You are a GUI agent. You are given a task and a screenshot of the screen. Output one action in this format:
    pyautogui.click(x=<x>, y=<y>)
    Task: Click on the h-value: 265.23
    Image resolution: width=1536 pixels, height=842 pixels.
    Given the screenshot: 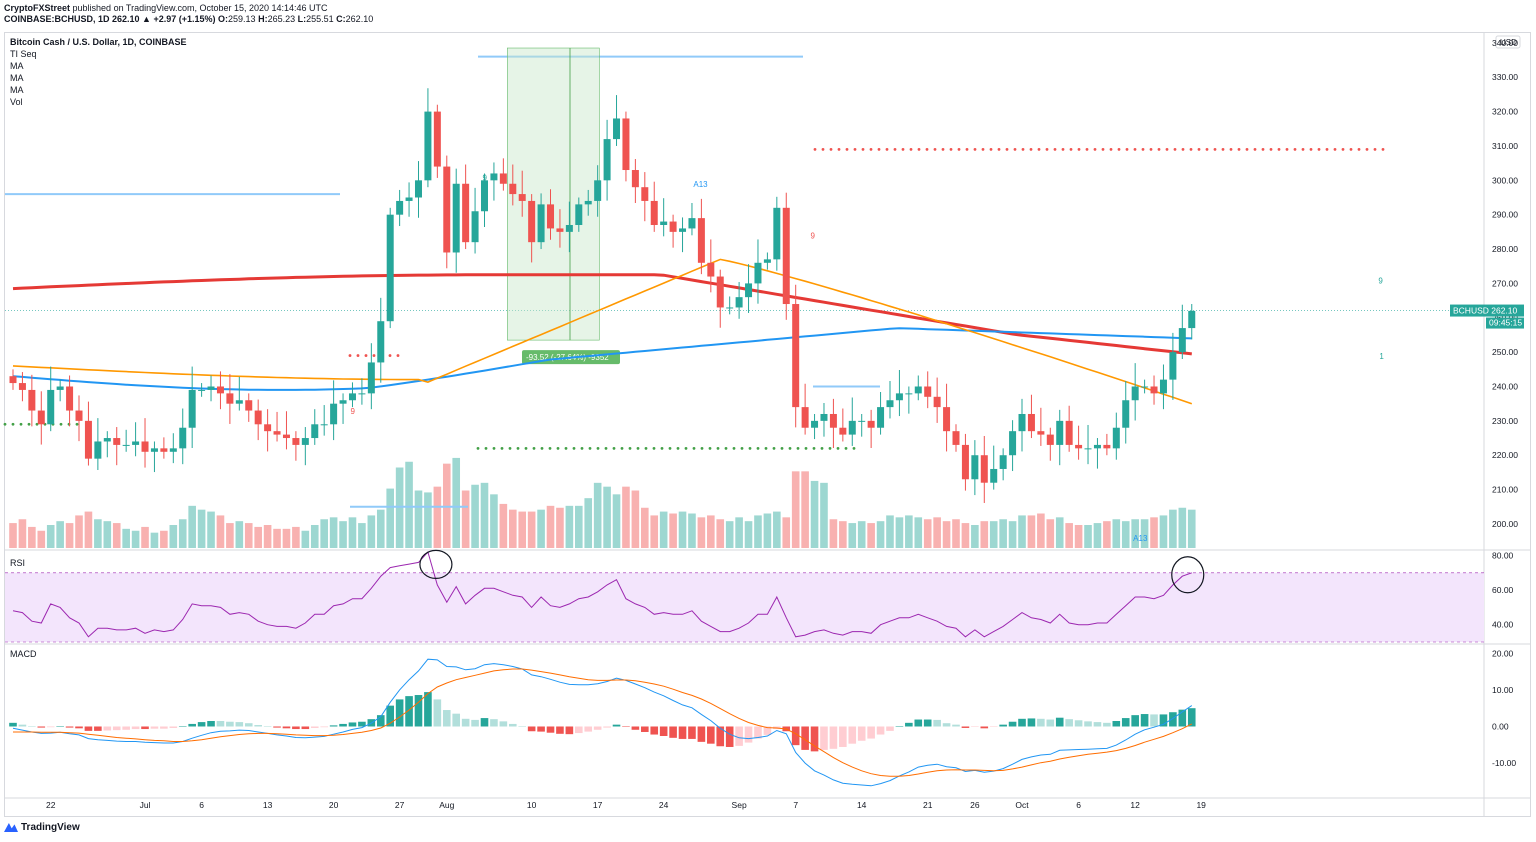 What is the action you would take?
    pyautogui.click(x=281, y=19)
    